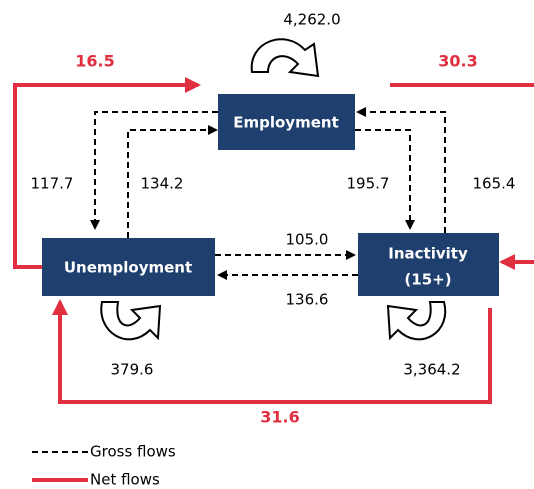 The image size is (534, 489). I want to click on net-flow-label: 31.6, so click(279, 417).